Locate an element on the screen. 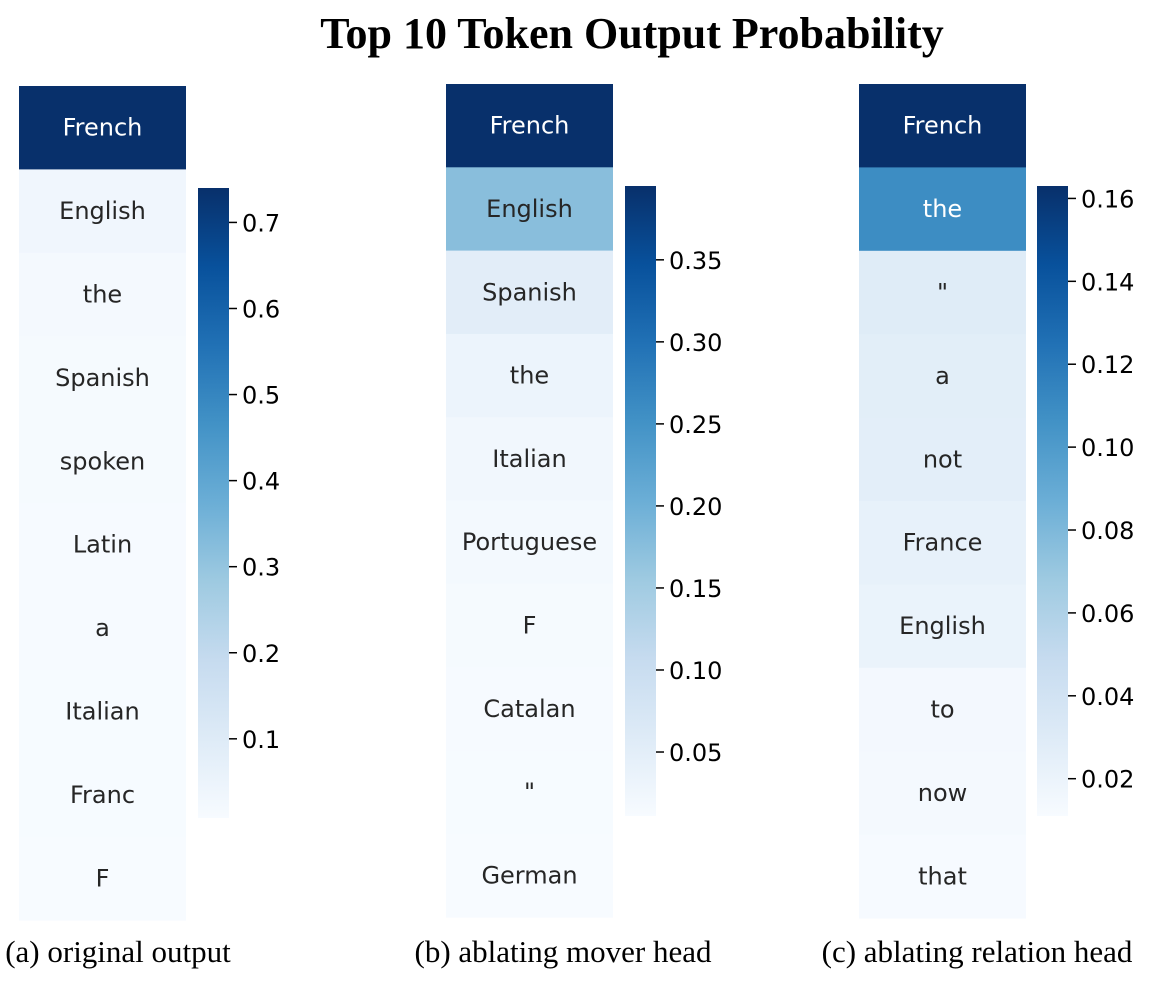 This screenshot has height=984, width=1163. colorbar-tick-label: 0.02 is located at coordinates (1107, 780).